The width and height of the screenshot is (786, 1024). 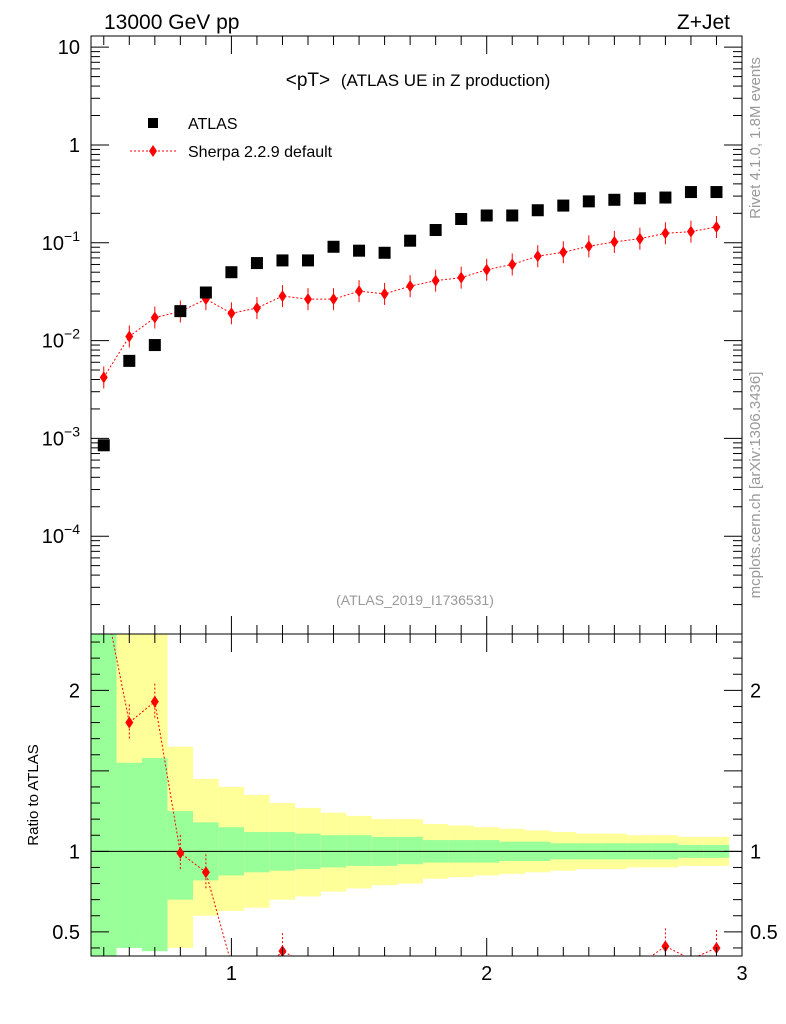 I want to click on ratio-x-tick-label: 3, so click(x=741, y=974).